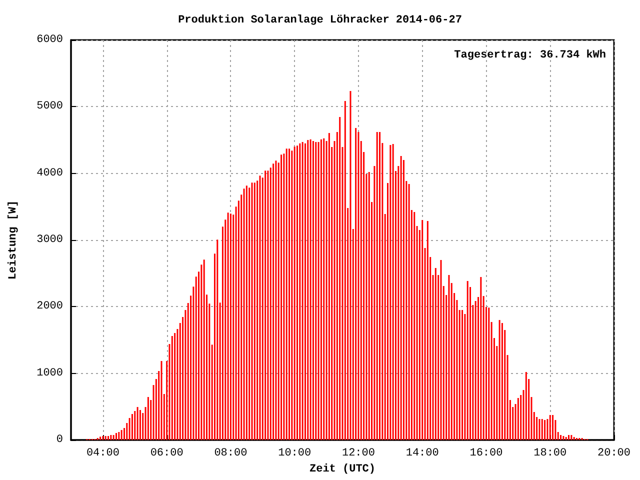 The image size is (640, 480). Describe the element at coordinates (486, 454) in the screenshot. I see `x-tick-label: 16:00` at that location.